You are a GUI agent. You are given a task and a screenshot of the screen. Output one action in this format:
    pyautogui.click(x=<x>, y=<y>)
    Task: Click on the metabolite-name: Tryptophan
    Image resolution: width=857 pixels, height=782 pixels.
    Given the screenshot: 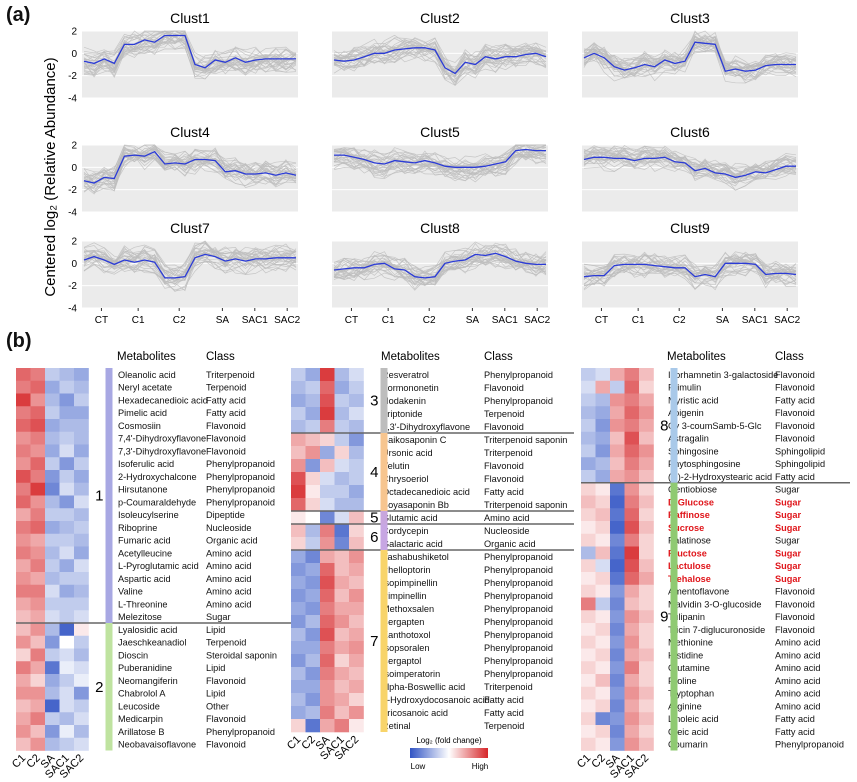 What is the action you would take?
    pyautogui.click(x=691, y=694)
    